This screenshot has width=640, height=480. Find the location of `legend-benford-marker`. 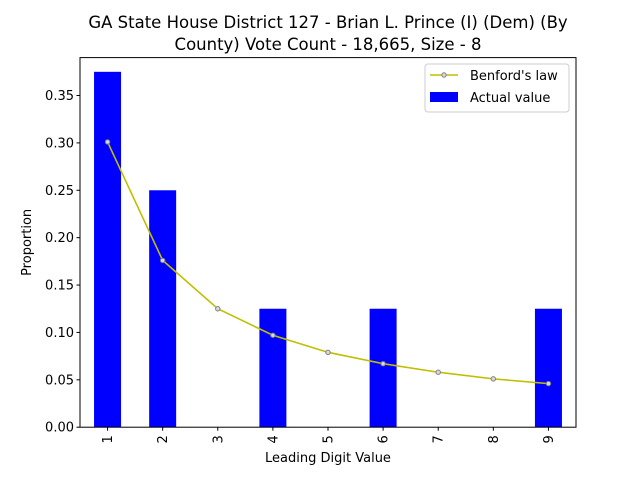

legend-benford-marker is located at coordinates (444, 75).